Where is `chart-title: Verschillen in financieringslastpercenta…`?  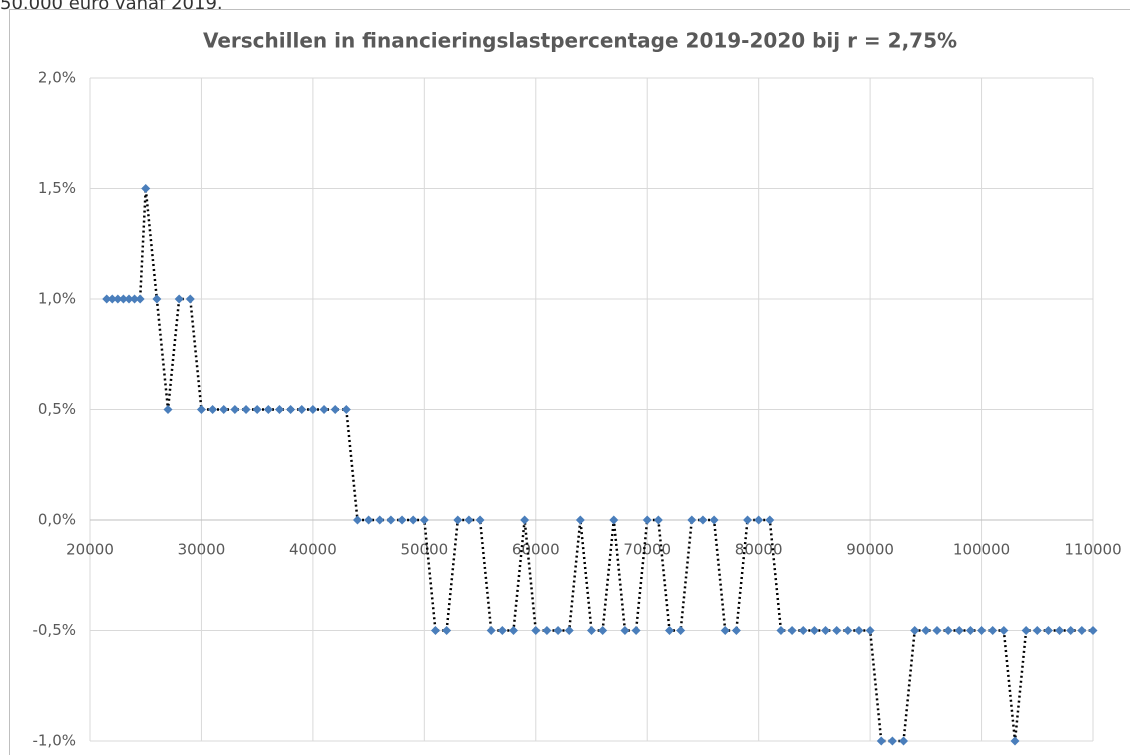 chart-title: Verschillen in financieringslastpercenta… is located at coordinates (580, 41).